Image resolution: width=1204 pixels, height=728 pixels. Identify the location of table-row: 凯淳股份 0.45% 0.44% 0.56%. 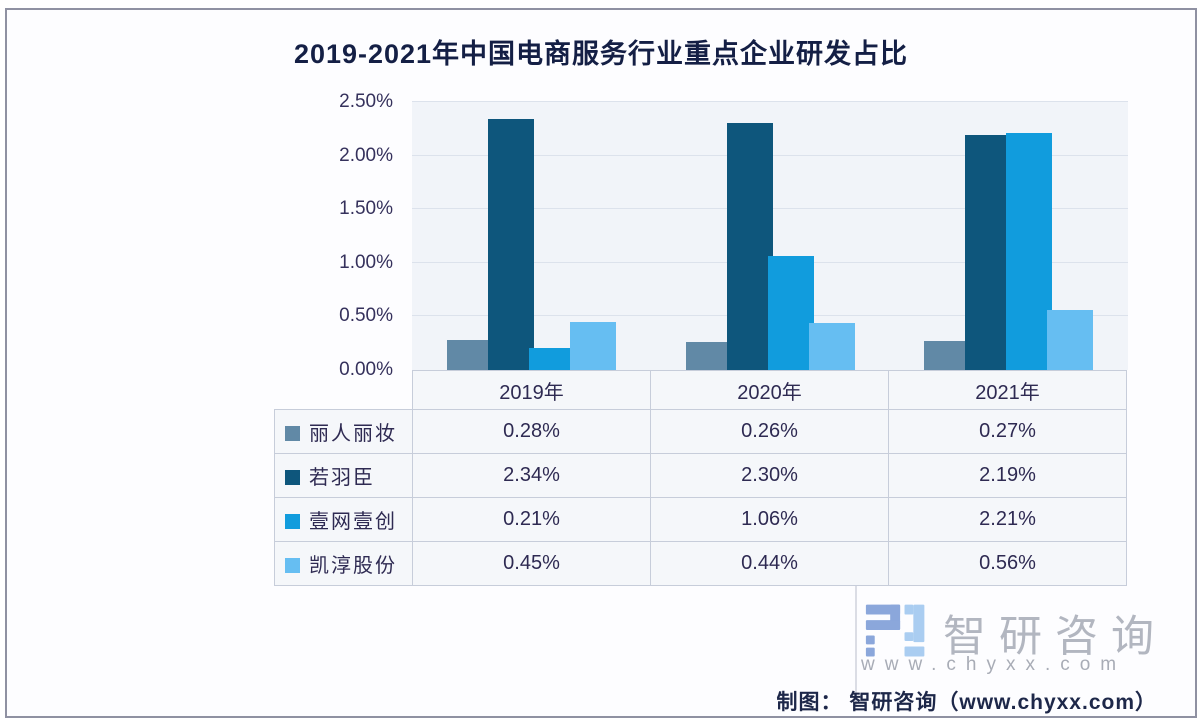
(700, 563).